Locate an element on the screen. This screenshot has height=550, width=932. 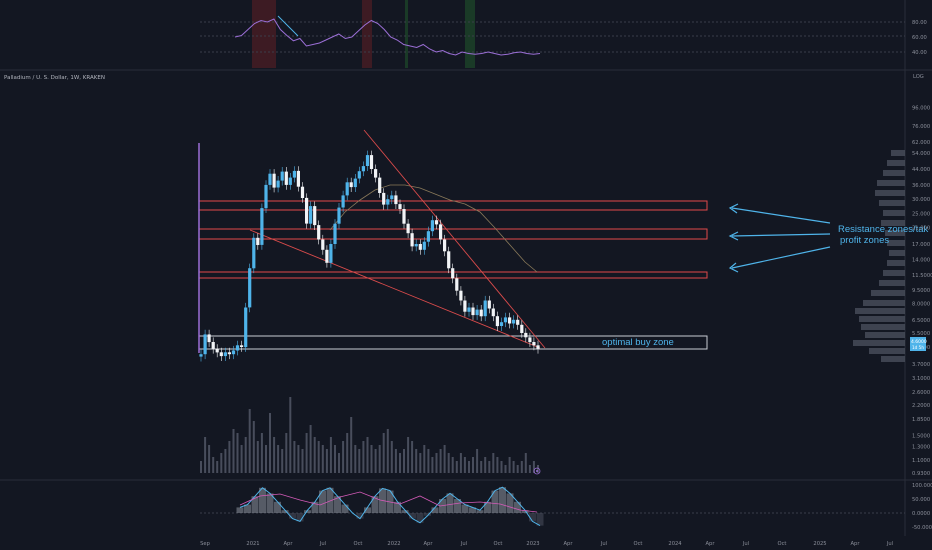
time-axis-label: Oct is located at coordinates (638, 544).